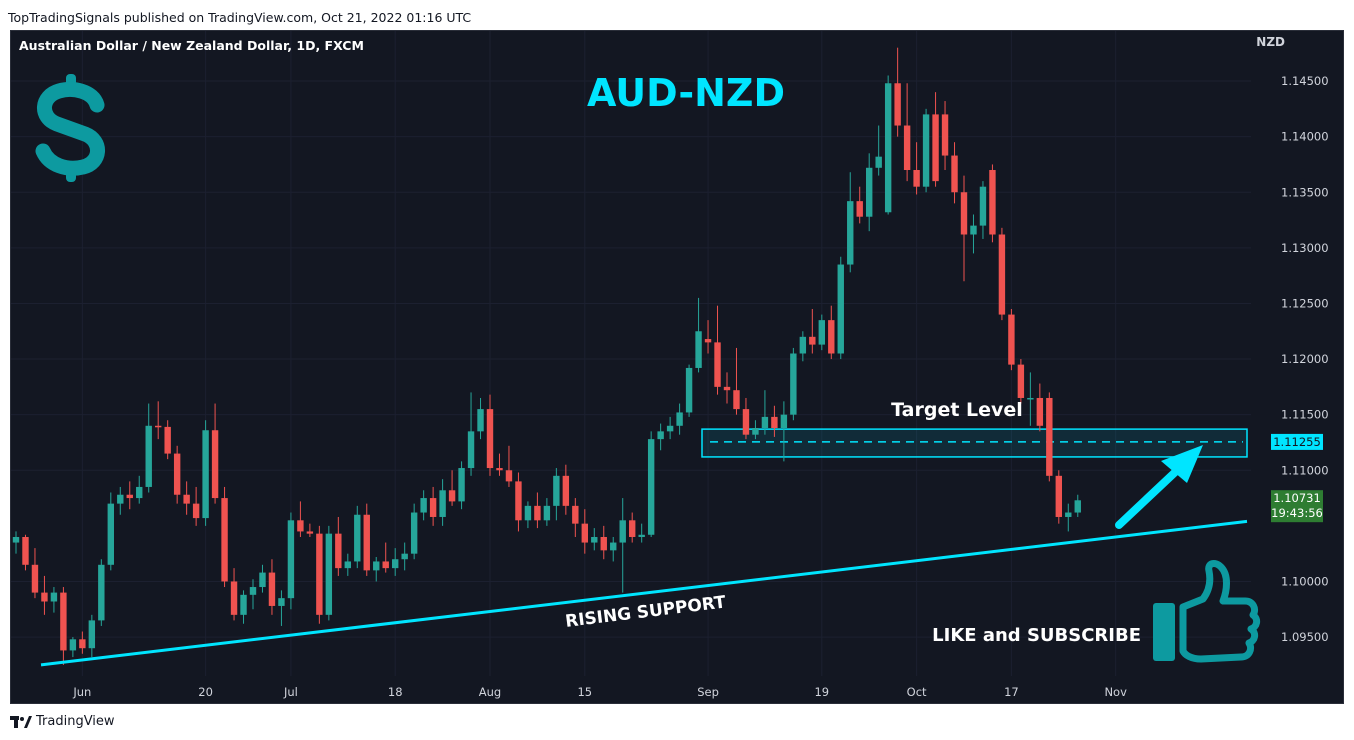  I want to click on svg-text: 19:43:56, so click(1297, 513).